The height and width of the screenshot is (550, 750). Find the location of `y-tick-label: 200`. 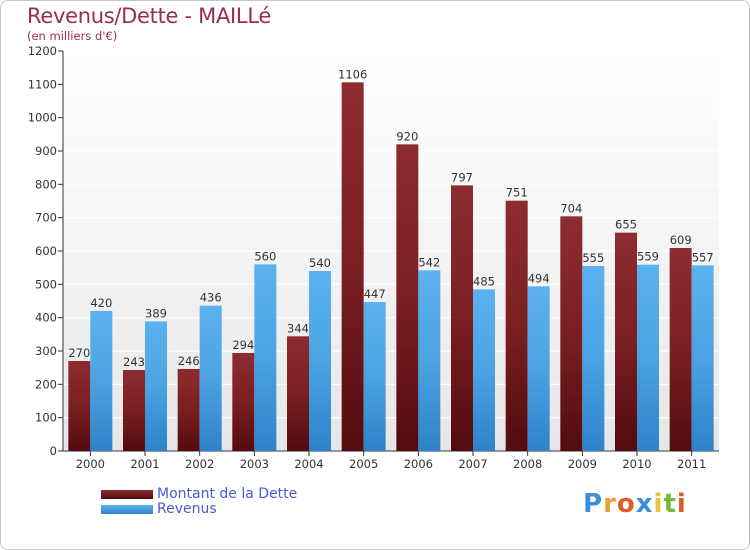

y-tick-label: 200 is located at coordinates (46, 384).